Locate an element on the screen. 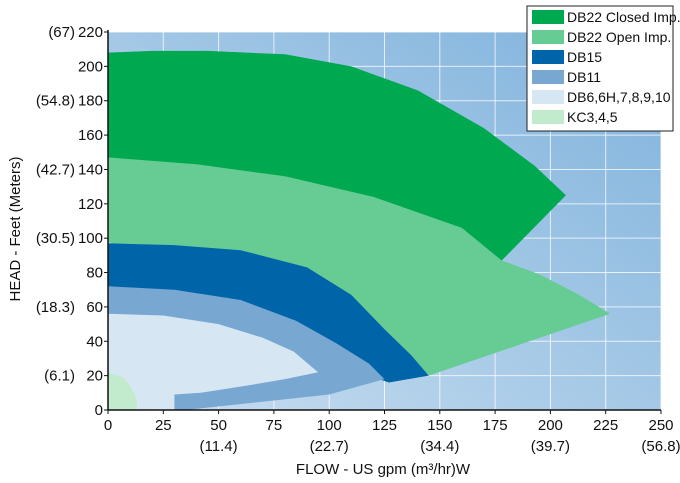 The image size is (680, 483). x-secondary-tick-label: (39.7) is located at coordinates (550, 446).